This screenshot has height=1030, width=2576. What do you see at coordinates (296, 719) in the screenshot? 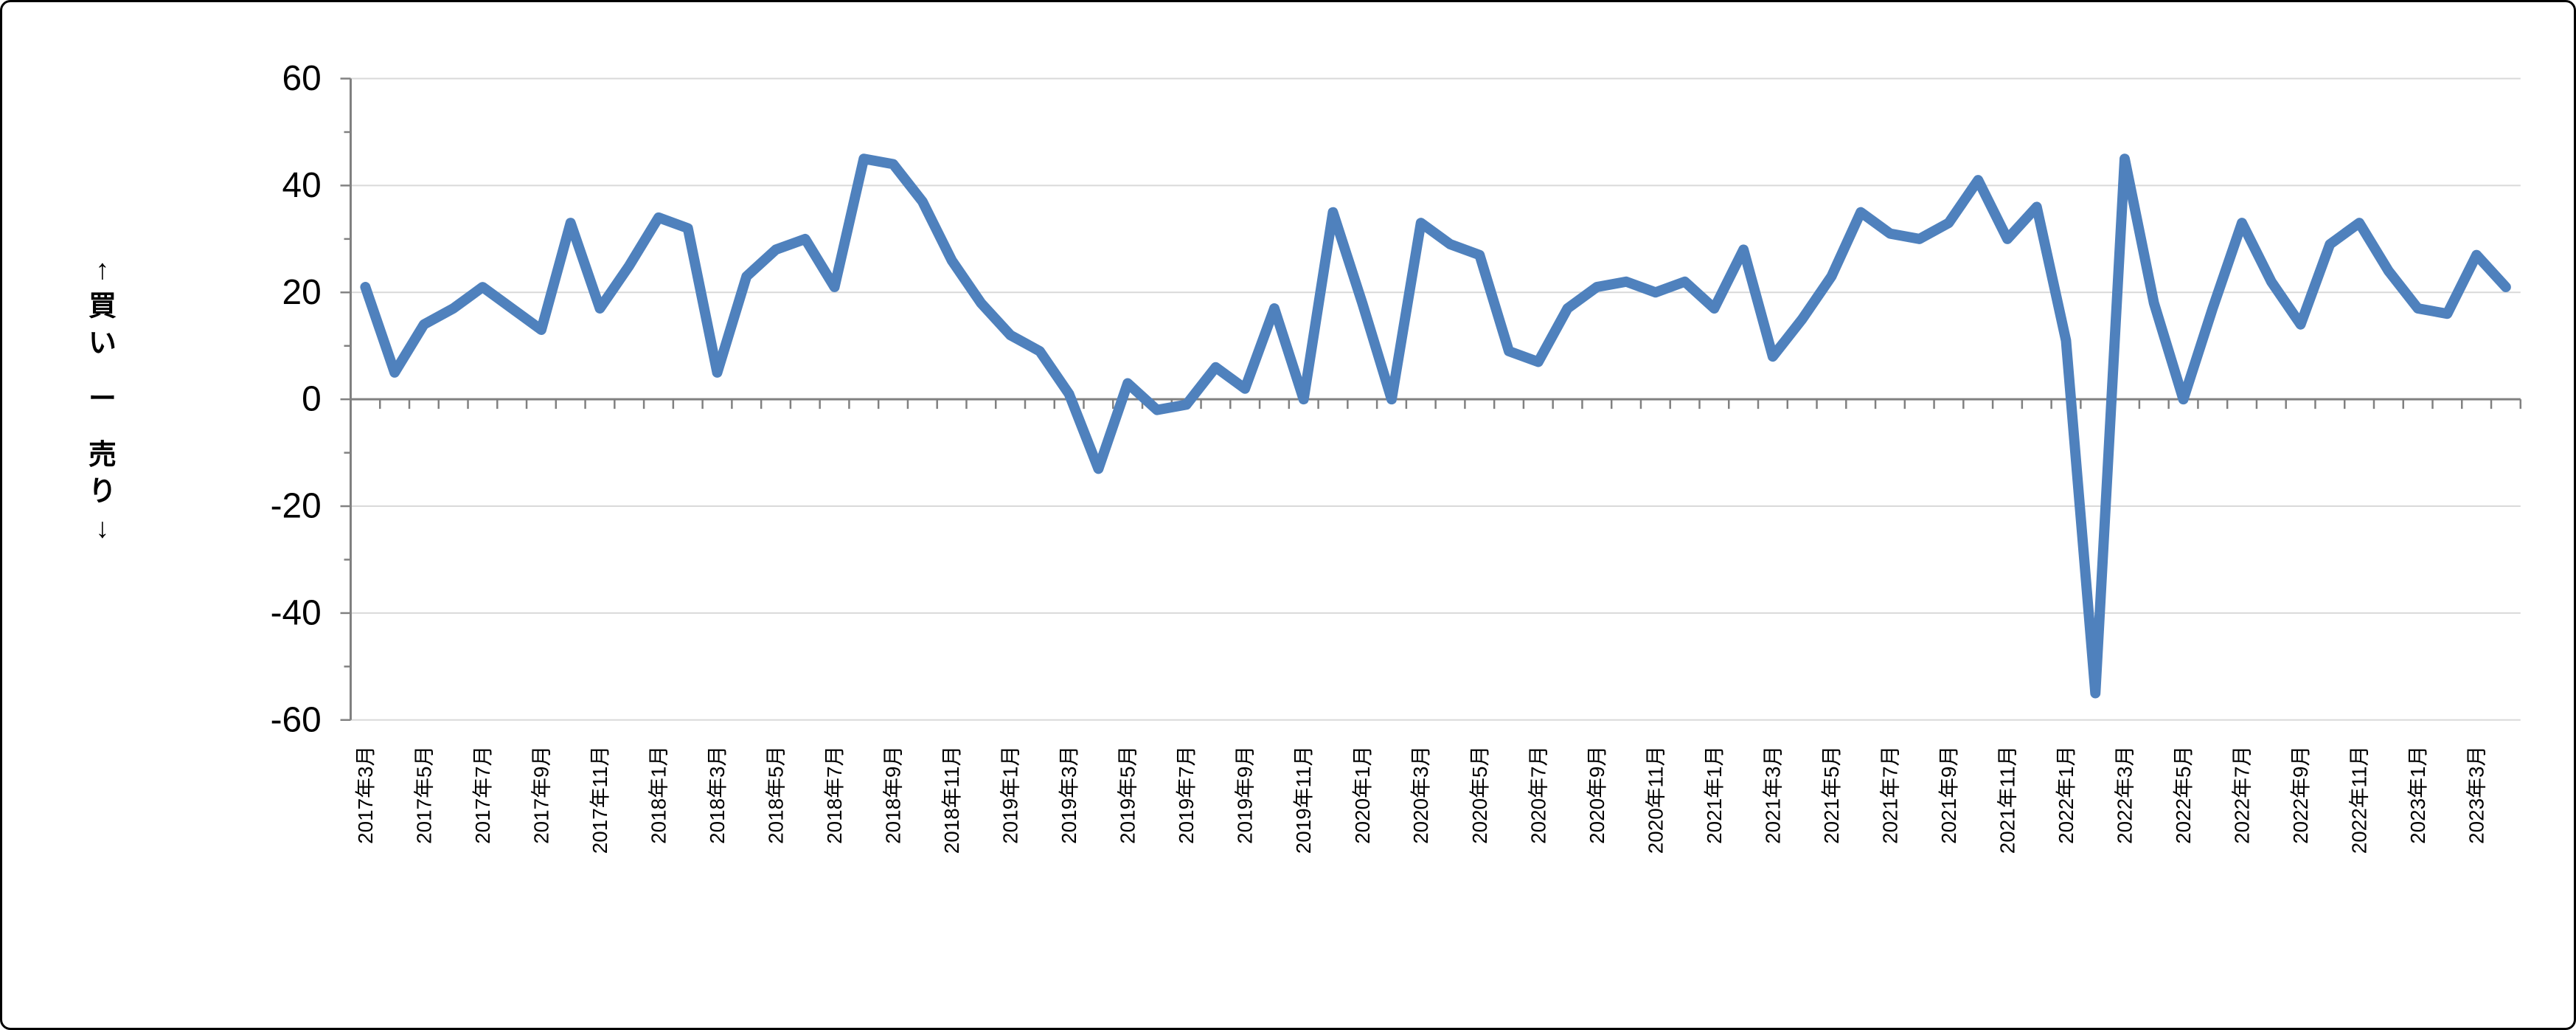
I see `y-tick-label: -60` at bounding box center [296, 719].